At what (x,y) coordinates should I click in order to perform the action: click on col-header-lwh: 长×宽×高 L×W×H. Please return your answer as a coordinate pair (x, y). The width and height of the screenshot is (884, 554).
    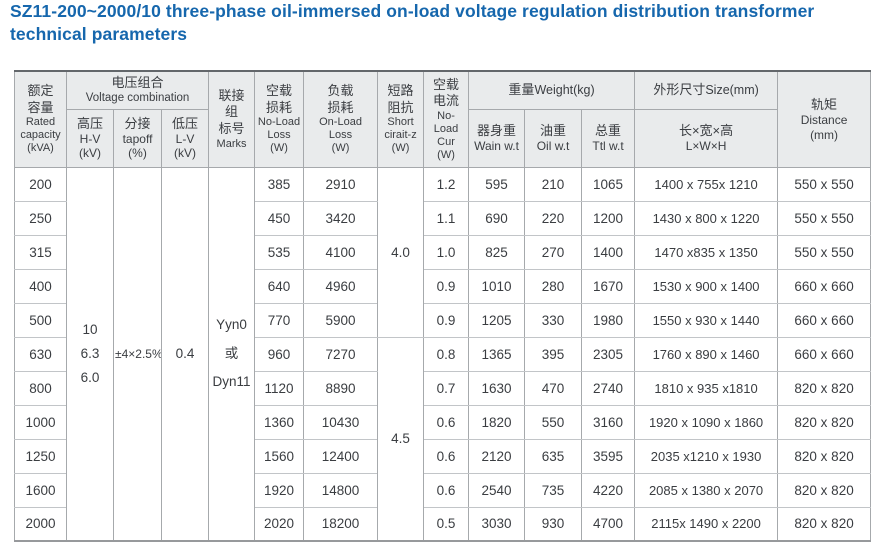
    Looking at the image, I should click on (706, 138).